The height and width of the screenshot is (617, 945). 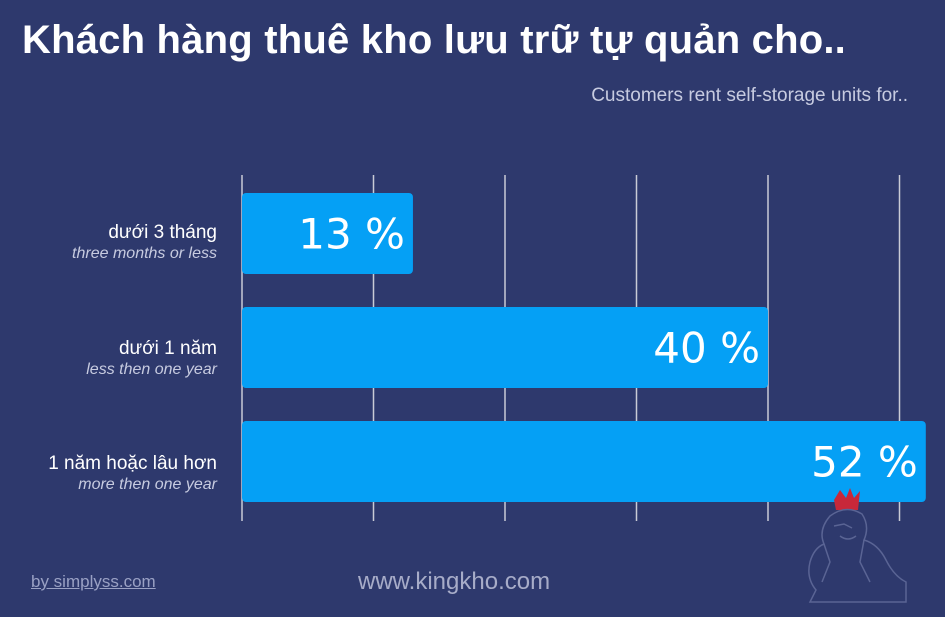 I want to click on category-label-2: 1 năm hoặc lâu hơn more then one year, so click(x=132, y=474).